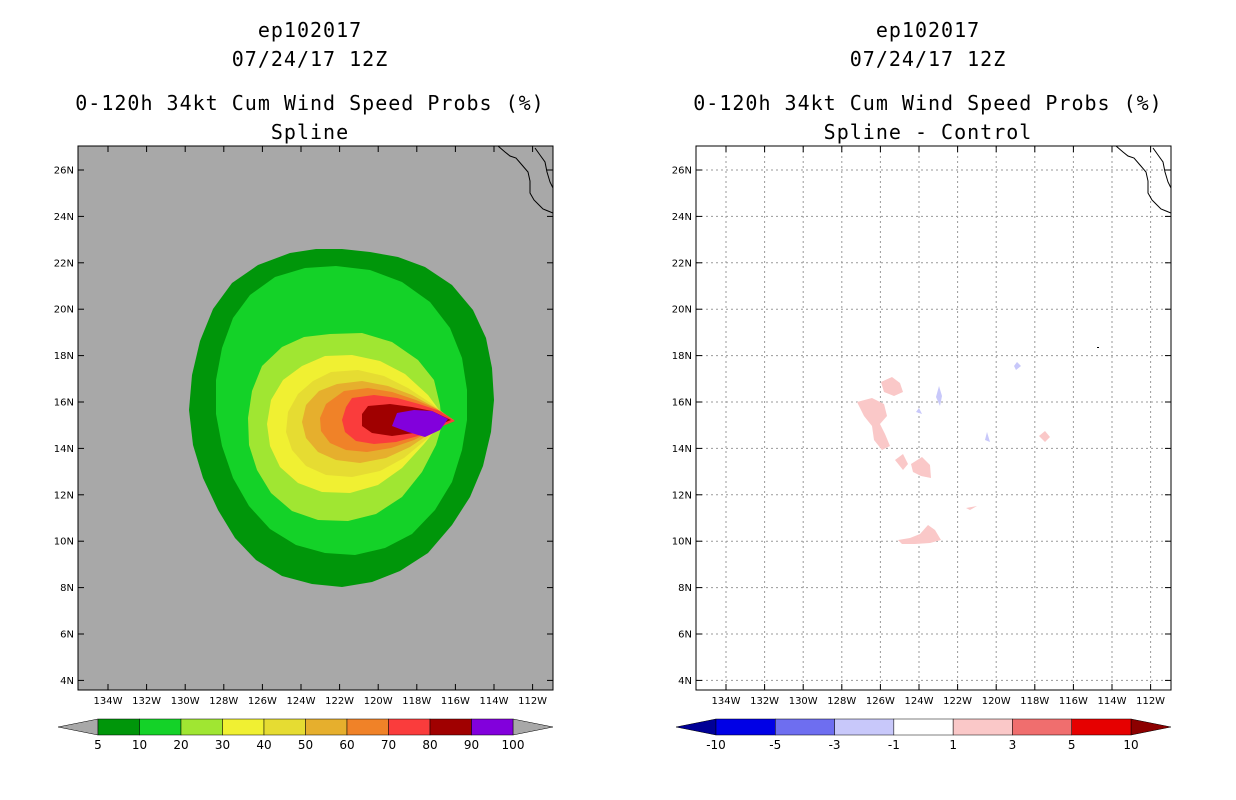 The width and height of the screenshot is (1236, 800). Describe the element at coordinates (263, 745) in the screenshot. I see `colorbar-label: 40` at that location.